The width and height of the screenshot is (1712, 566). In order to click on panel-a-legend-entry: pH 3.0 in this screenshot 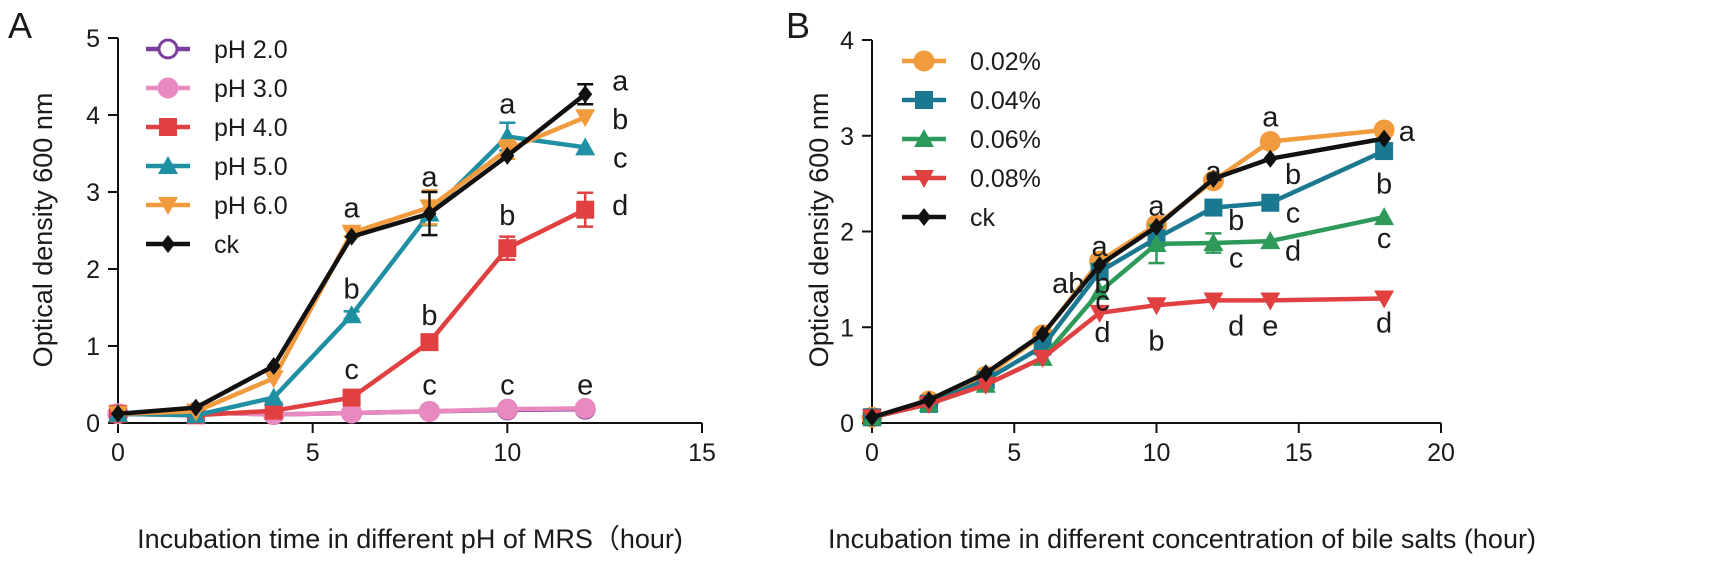, I will do `click(217, 89)`.